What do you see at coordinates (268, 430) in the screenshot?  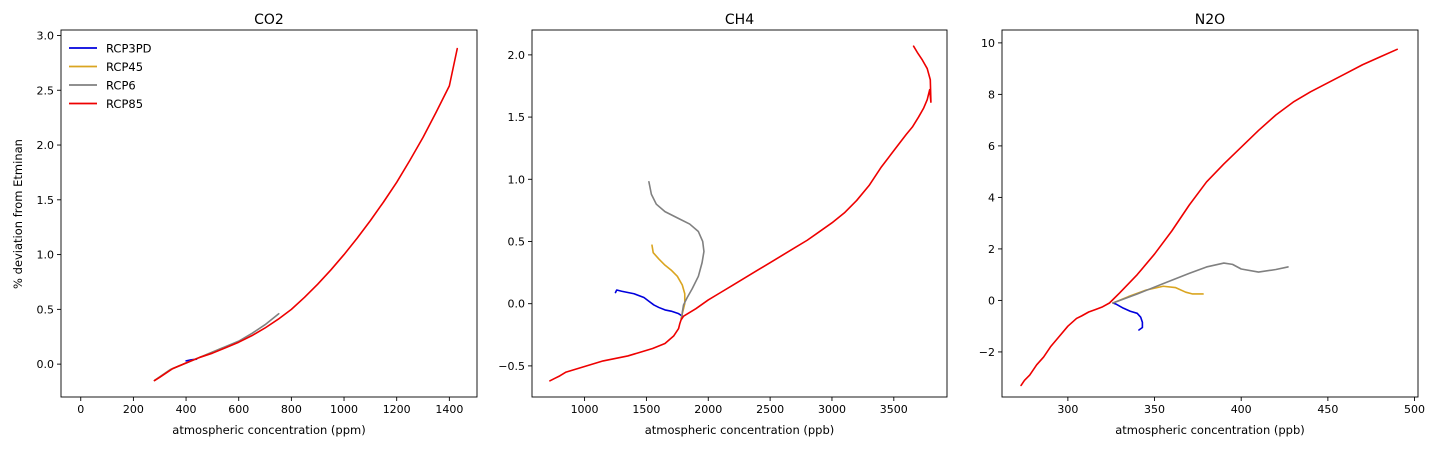 I see `x-axis-label: atmospheric concentration (ppm)` at bounding box center [268, 430].